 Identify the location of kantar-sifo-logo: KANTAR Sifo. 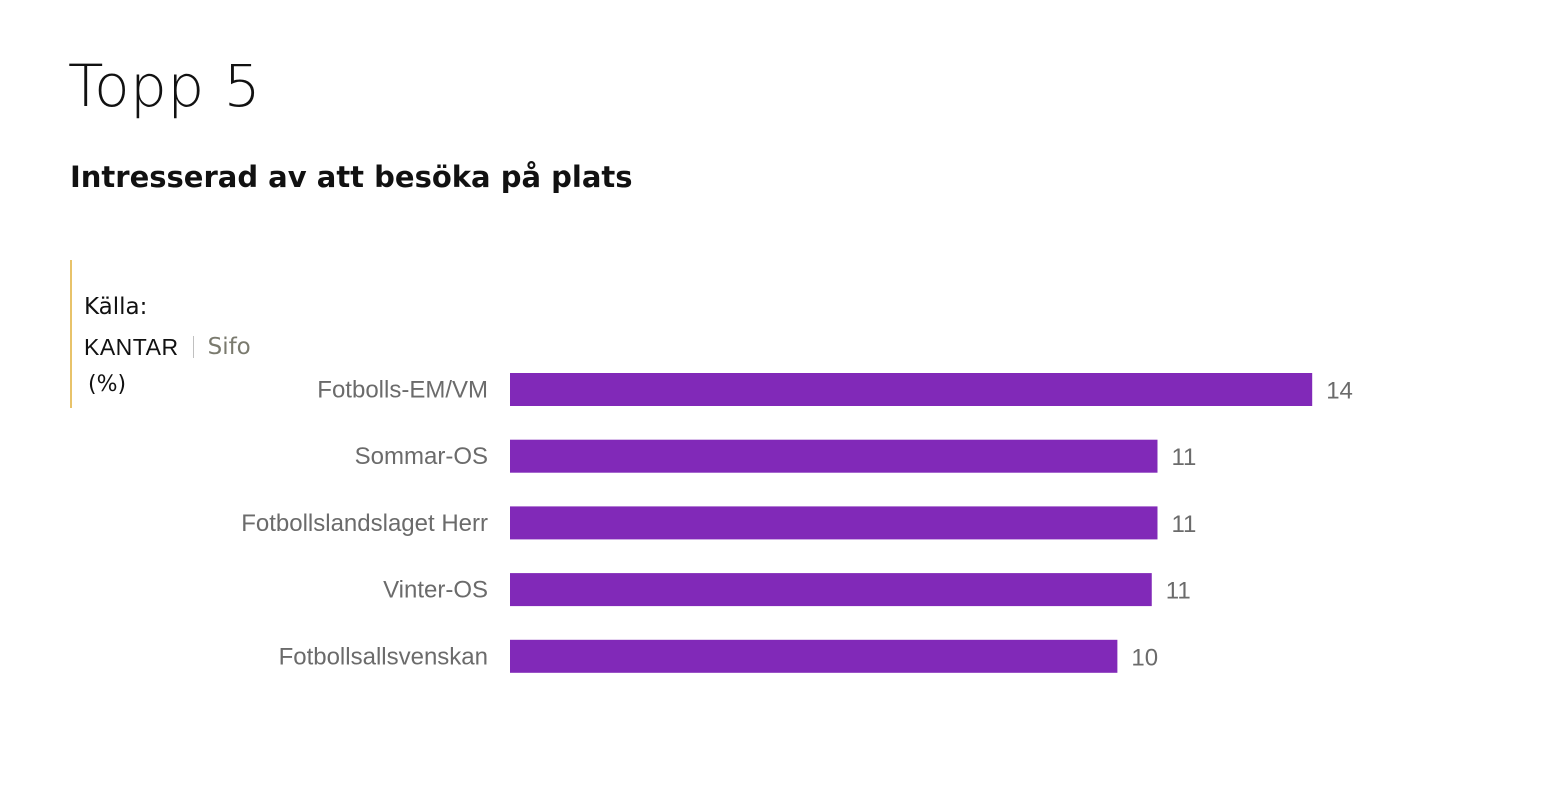
(167, 347).